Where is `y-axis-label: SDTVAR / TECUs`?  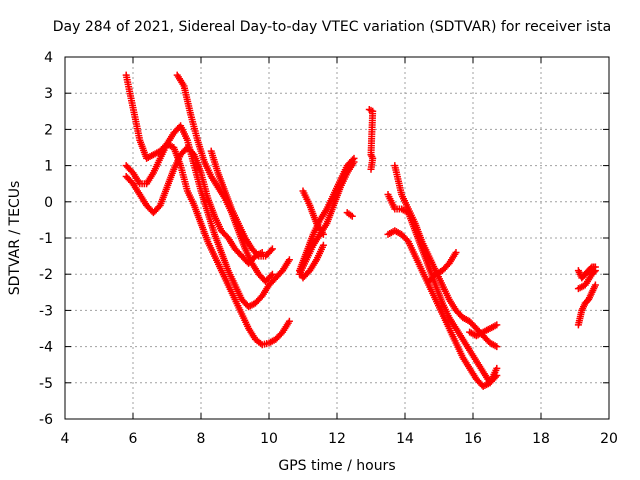 y-axis-label: SDTVAR / TECUs is located at coordinates (15, 238).